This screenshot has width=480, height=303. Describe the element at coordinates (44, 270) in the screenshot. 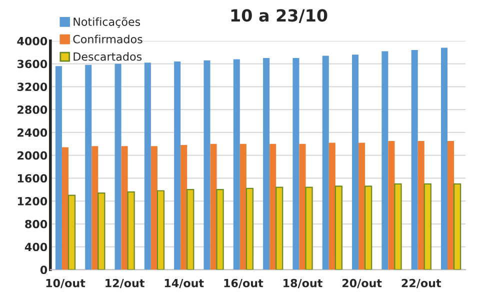

I see `y-tick-label: 0` at that location.